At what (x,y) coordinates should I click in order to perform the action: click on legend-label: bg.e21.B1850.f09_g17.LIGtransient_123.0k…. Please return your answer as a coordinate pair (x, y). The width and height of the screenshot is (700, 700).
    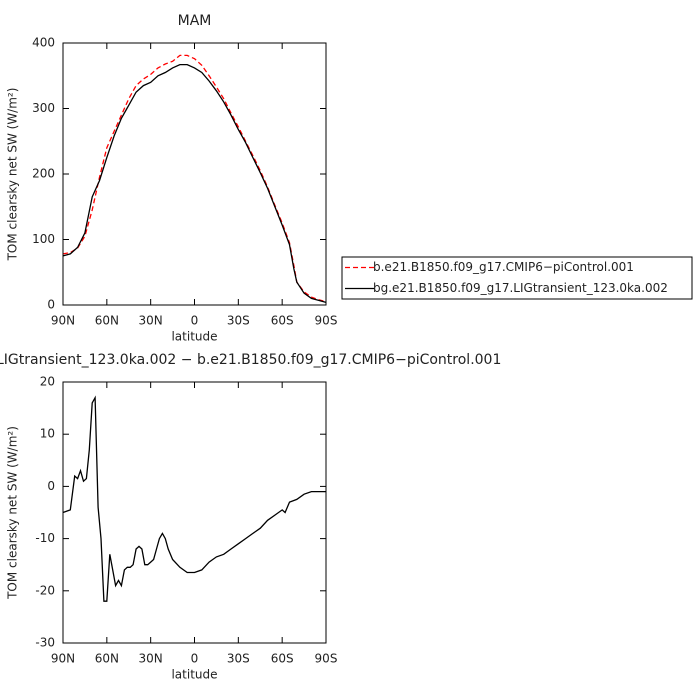
    Looking at the image, I should click on (520, 288).